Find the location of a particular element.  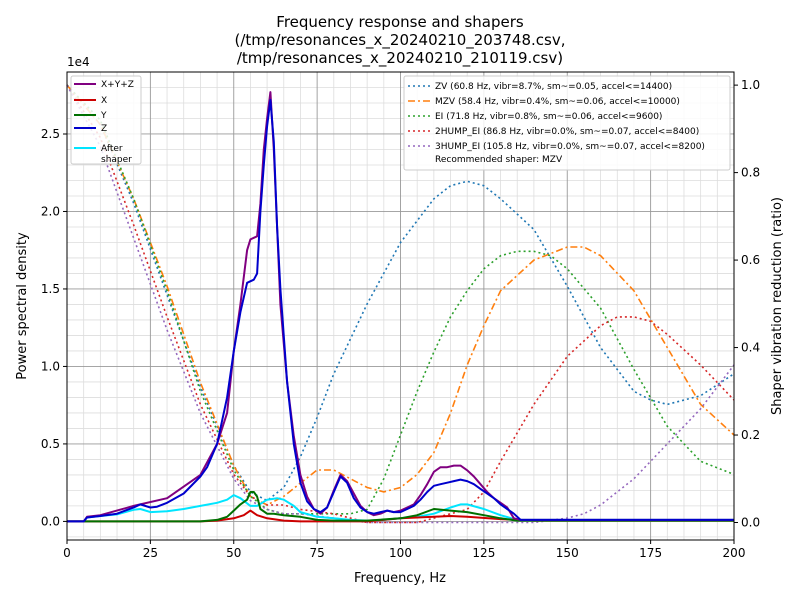

chart-subtitle-line-1: (/tmp/resonances_x_20240210_203748.csv, is located at coordinates (400, 40).